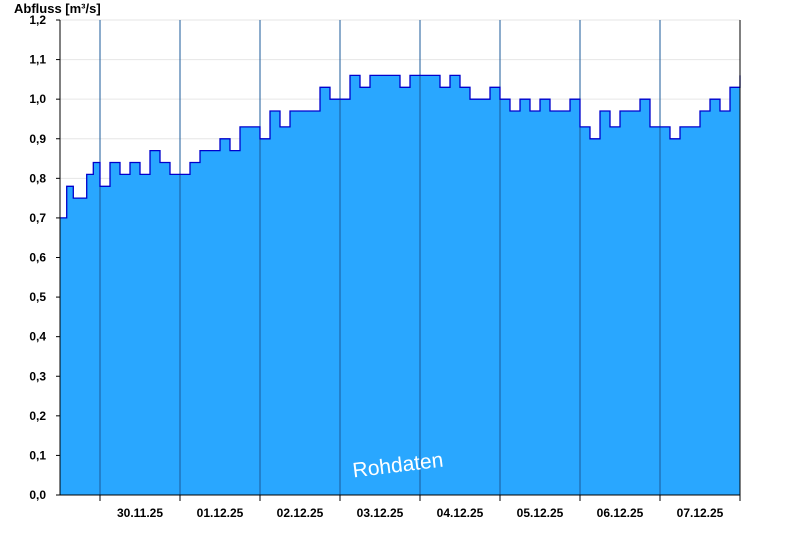 The image size is (800, 550). What do you see at coordinates (37, 376) in the screenshot?
I see `y-tick-label: 0,3` at bounding box center [37, 376].